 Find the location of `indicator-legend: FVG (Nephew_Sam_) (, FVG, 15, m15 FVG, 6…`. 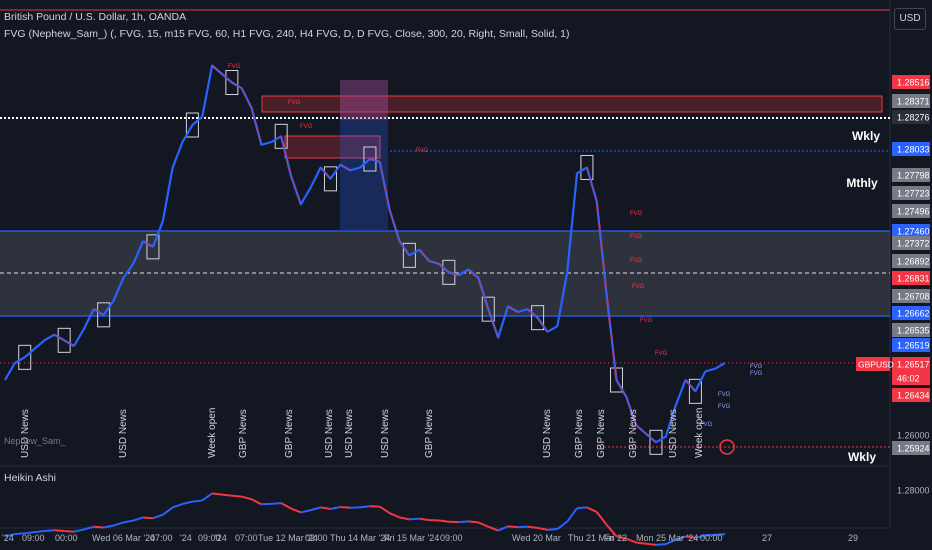

indicator-legend: FVG (Nephew_Sam_) (, FVG, 15, m15 FVG, 6… is located at coordinates (287, 34).